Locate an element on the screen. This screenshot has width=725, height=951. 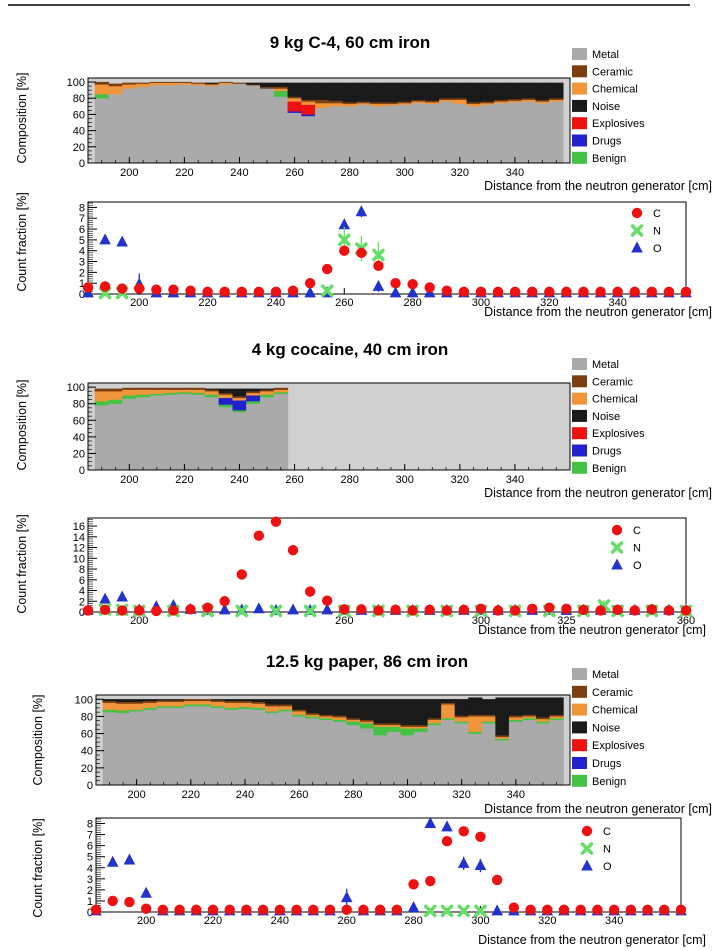
x-tick-label: 220 is located at coordinates (213, 921).